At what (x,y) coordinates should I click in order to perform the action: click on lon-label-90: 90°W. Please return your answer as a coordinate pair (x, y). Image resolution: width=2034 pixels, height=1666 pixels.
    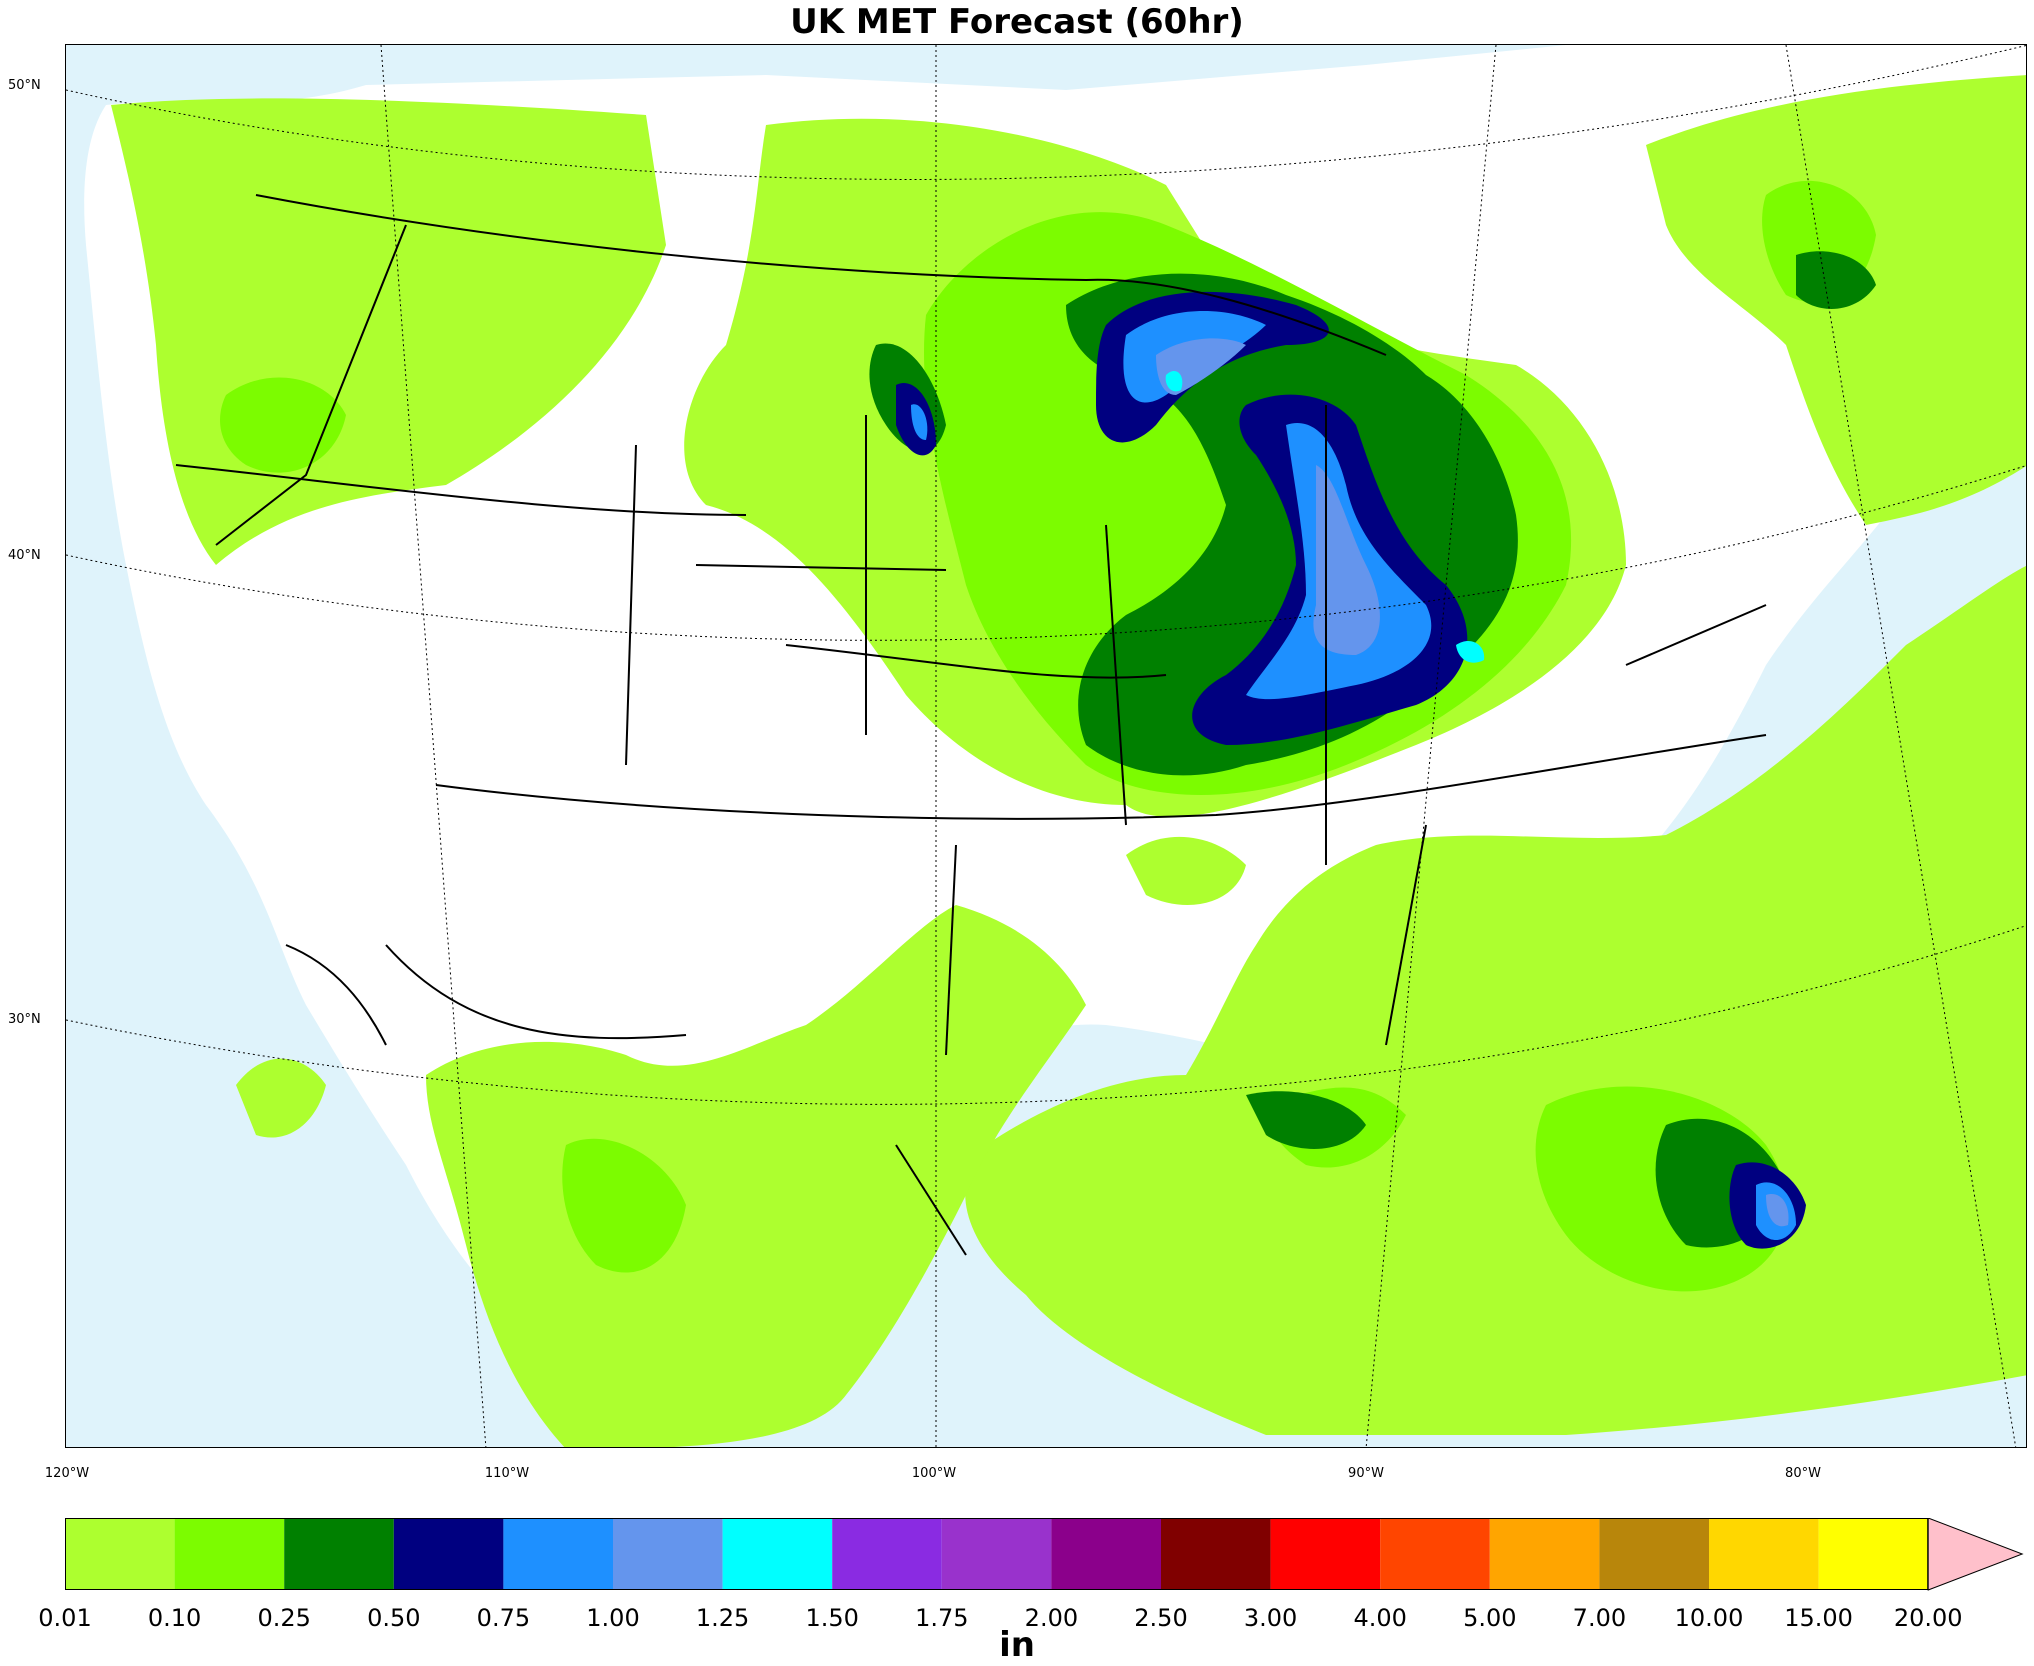
    Looking at the image, I should click on (1366, 1473).